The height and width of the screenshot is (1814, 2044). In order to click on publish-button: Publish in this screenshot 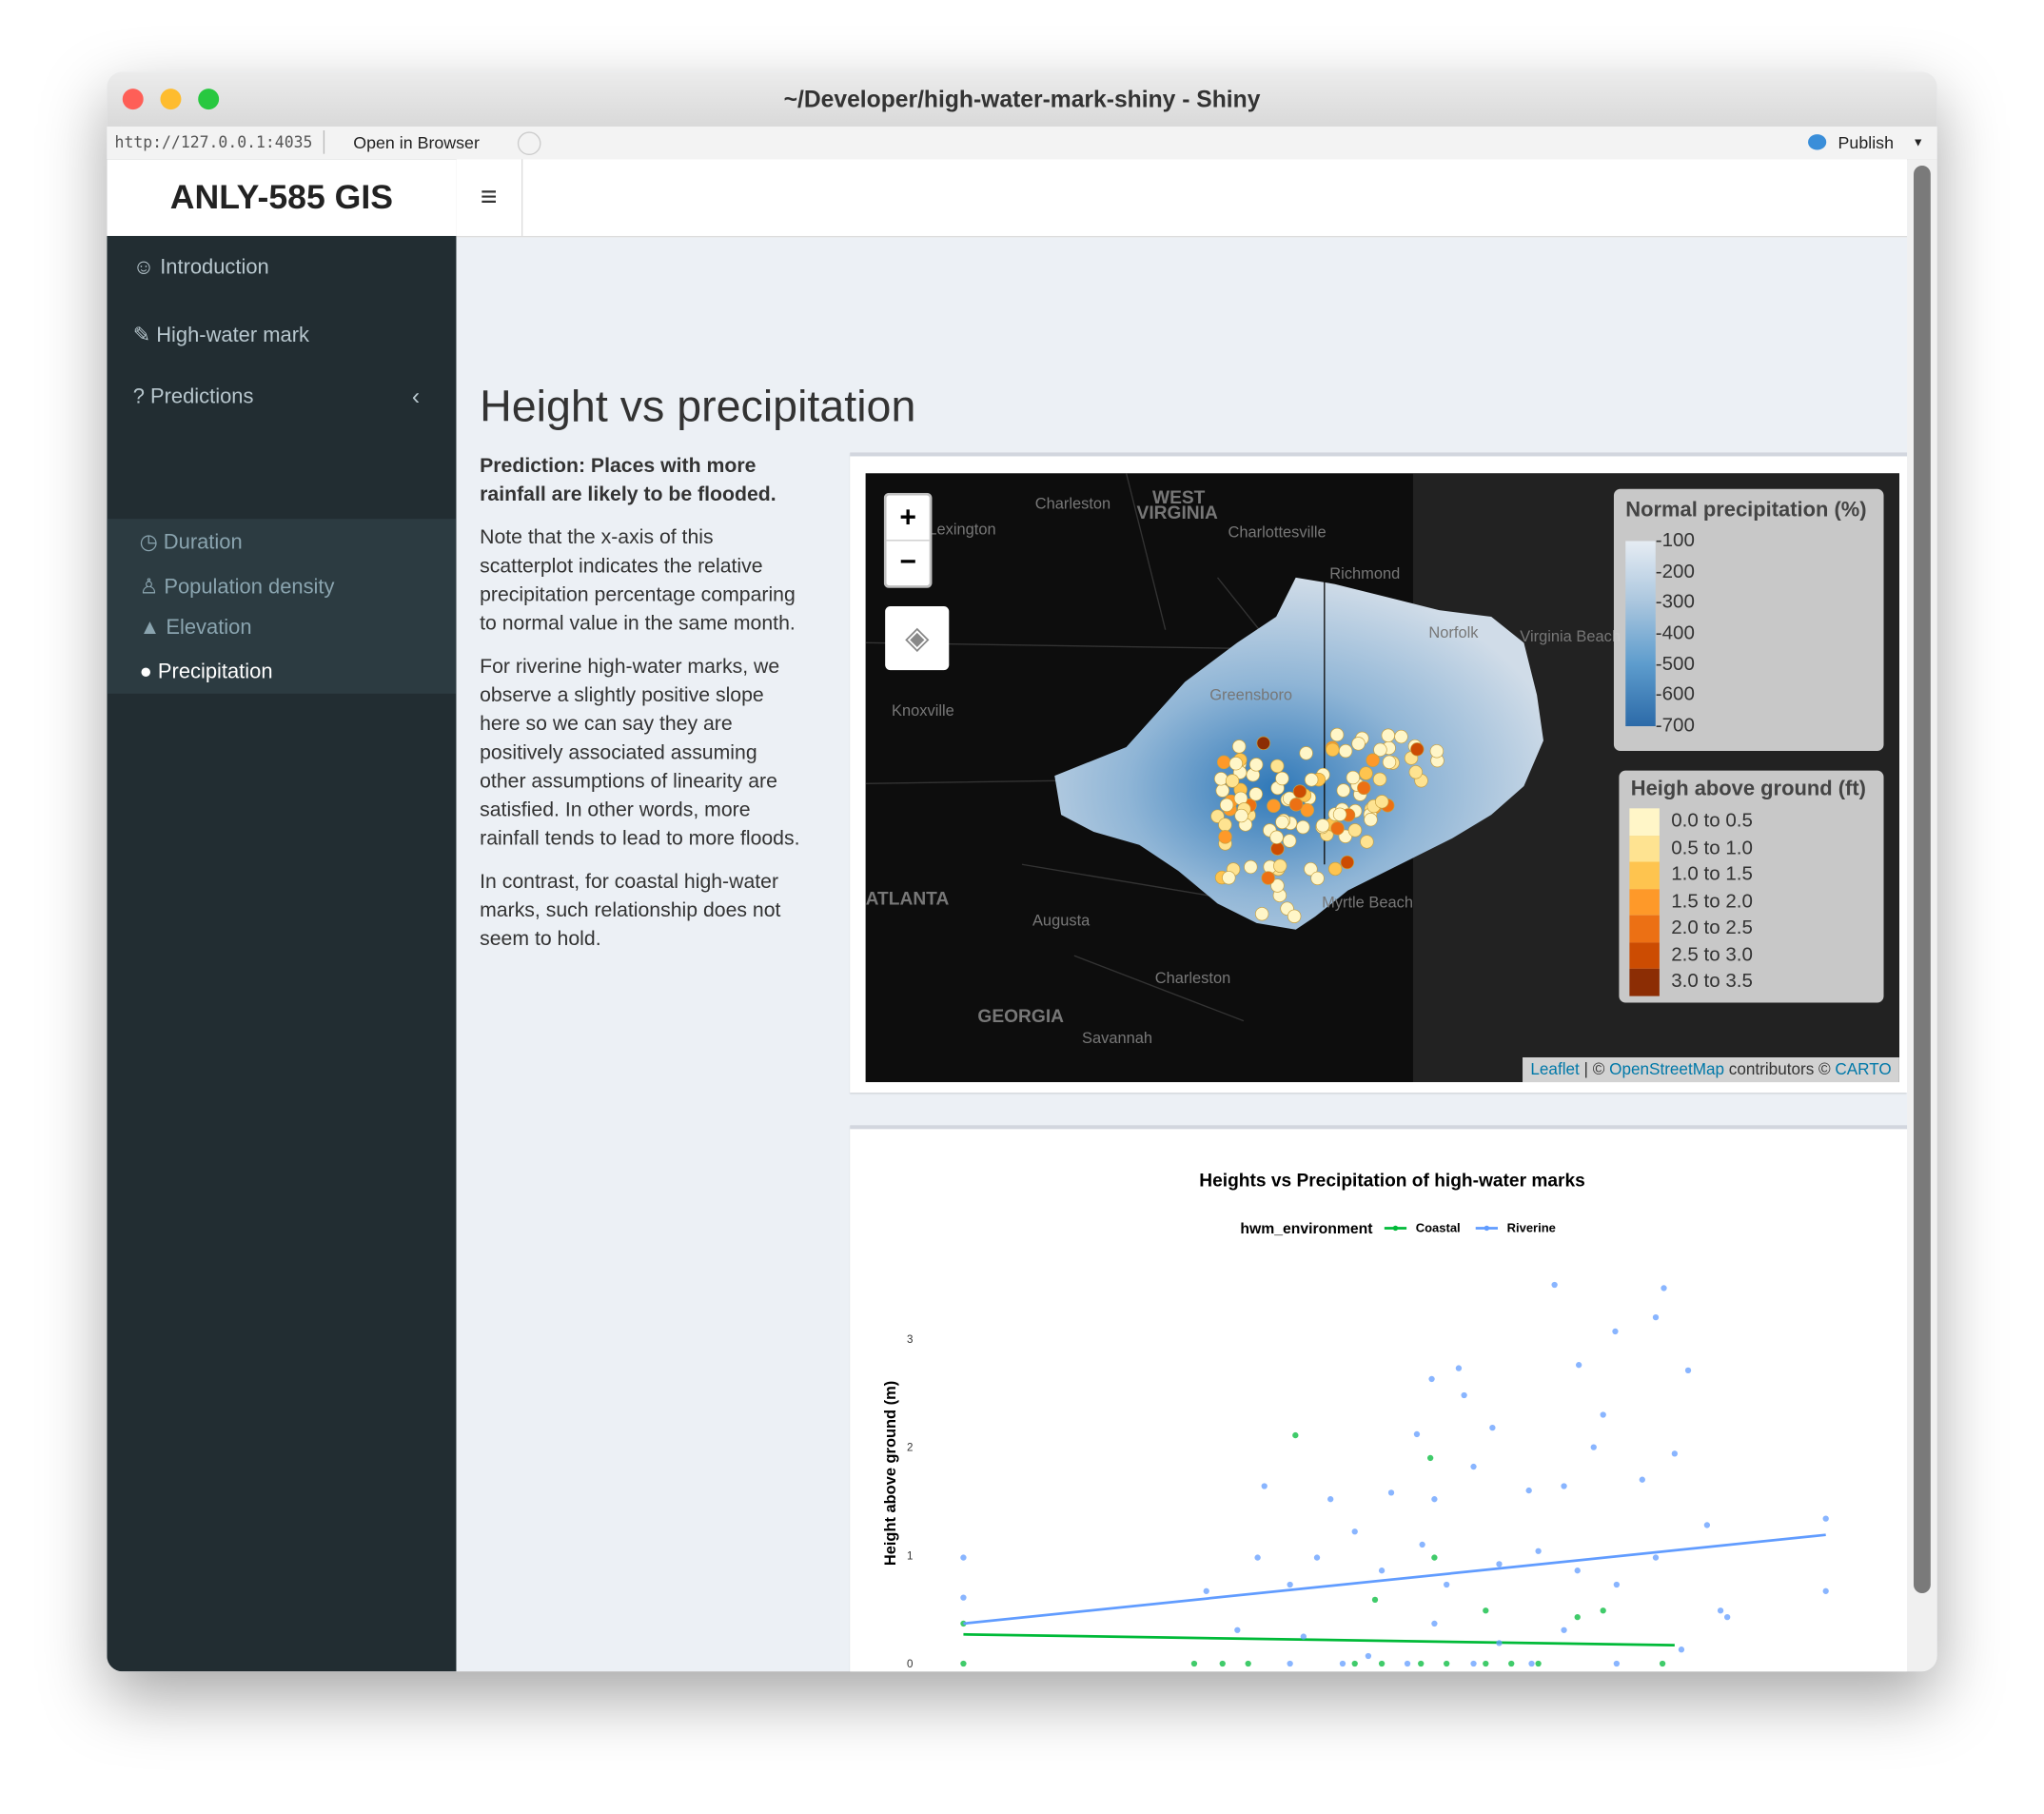, I will do `click(1866, 143)`.